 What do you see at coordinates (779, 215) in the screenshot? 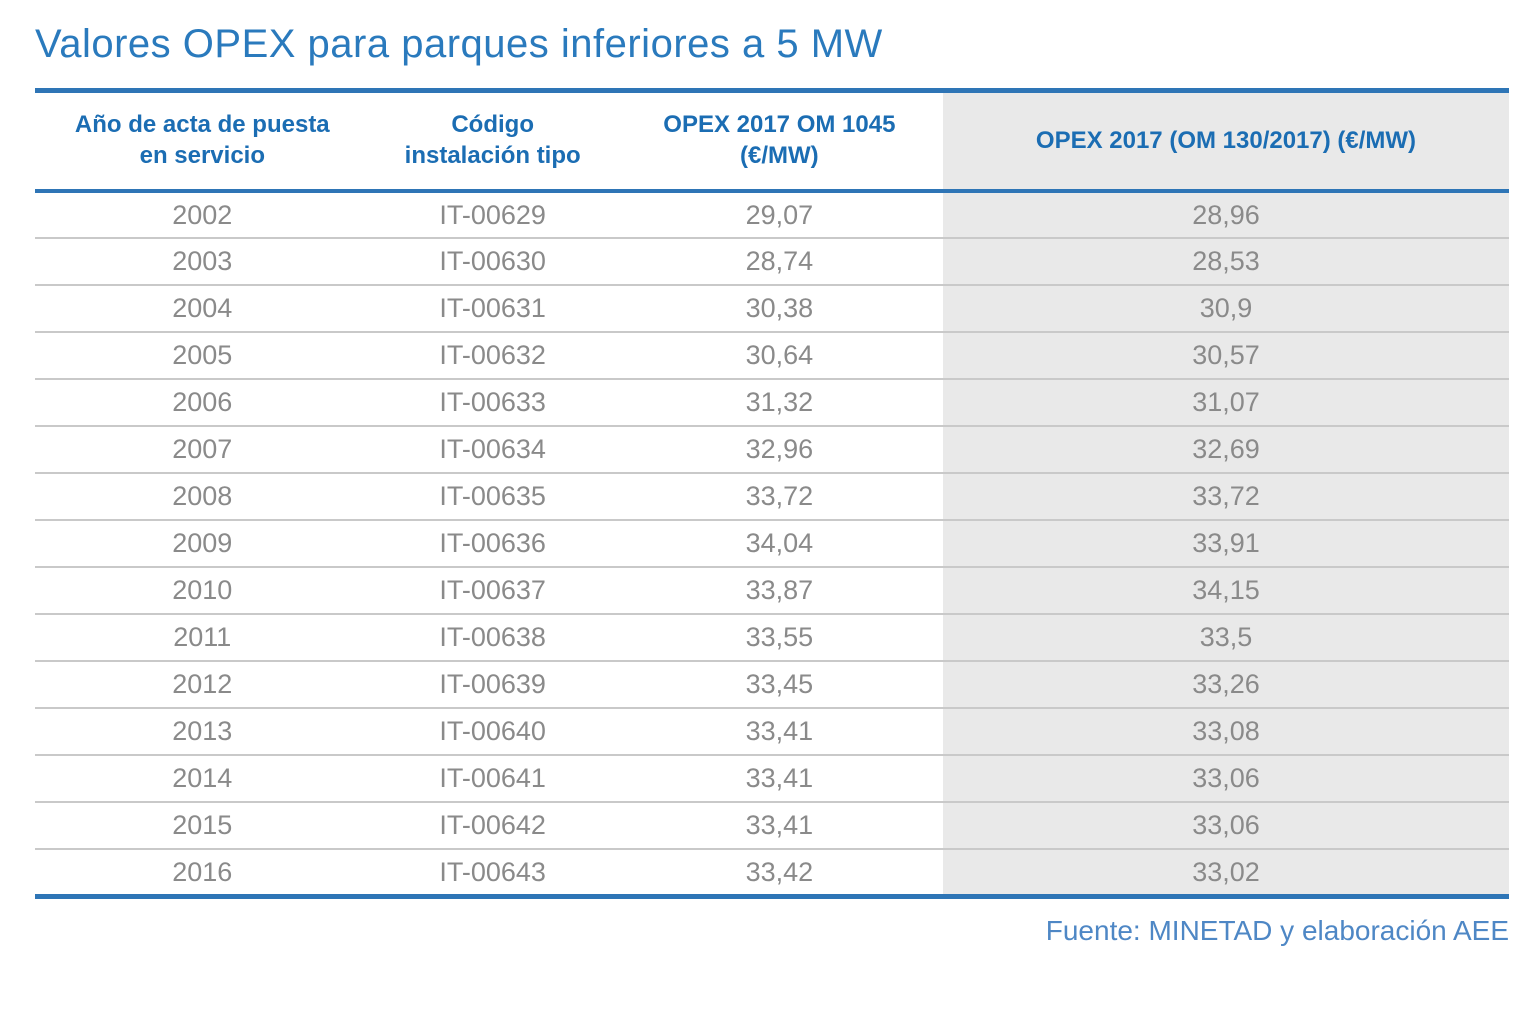
I see `cell-opex-om-1045: 29,07` at bounding box center [779, 215].